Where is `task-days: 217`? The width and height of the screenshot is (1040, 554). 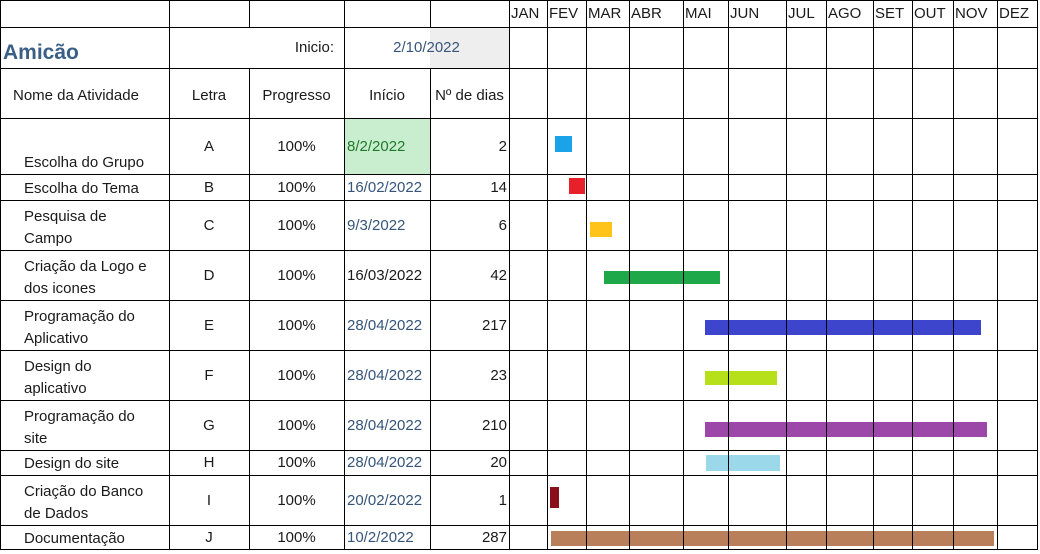
task-days: 217 is located at coordinates (494, 325).